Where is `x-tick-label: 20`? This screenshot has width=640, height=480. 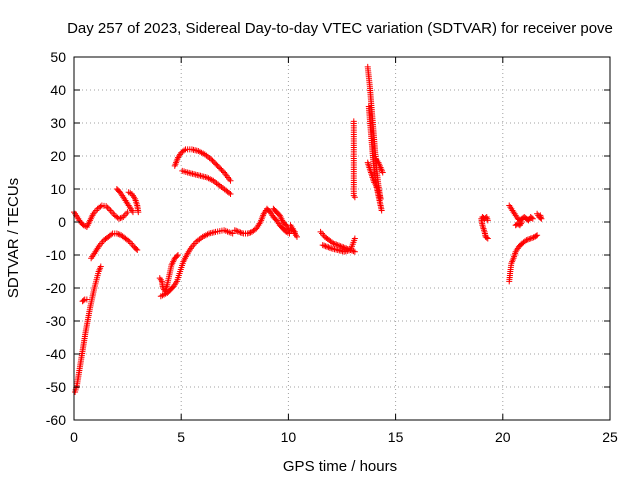
x-tick-label: 20 is located at coordinates (503, 437).